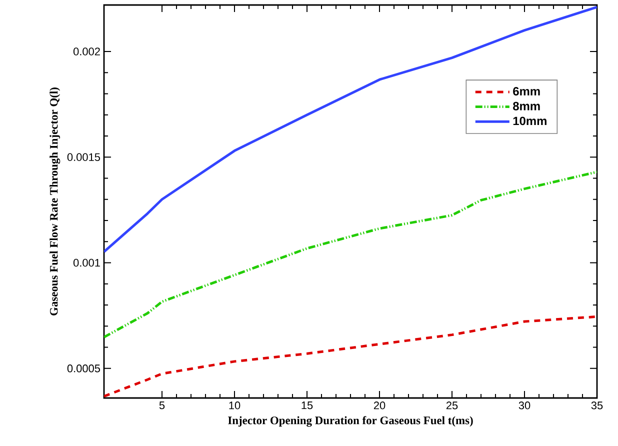 The width and height of the screenshot is (618, 446). Describe the element at coordinates (526, 91) in the screenshot. I see `legend-label: 6mm` at that location.